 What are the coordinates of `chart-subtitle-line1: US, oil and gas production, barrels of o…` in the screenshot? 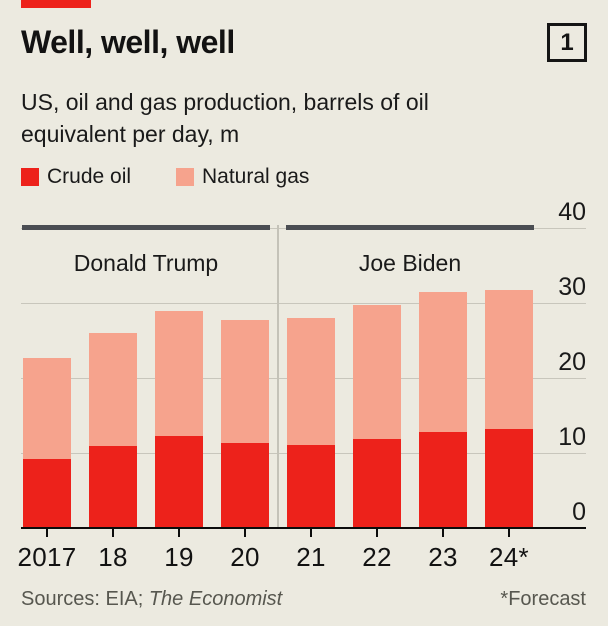 It's located at (225, 102).